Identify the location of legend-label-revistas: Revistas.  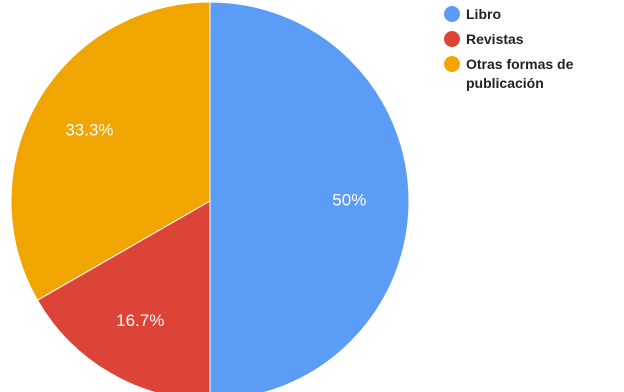
(495, 39).